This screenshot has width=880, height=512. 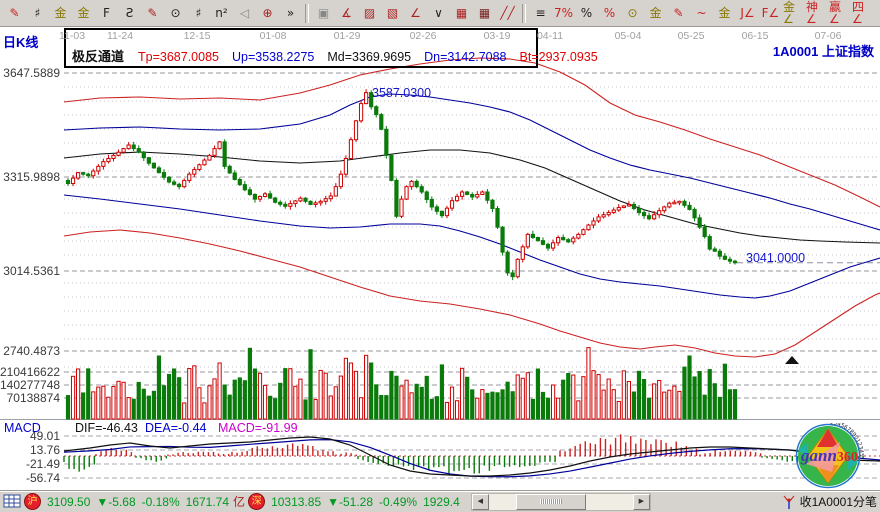 What do you see at coordinates (398, 501) in the screenshot?
I see `sz-pct: -0.49%` at bounding box center [398, 501].